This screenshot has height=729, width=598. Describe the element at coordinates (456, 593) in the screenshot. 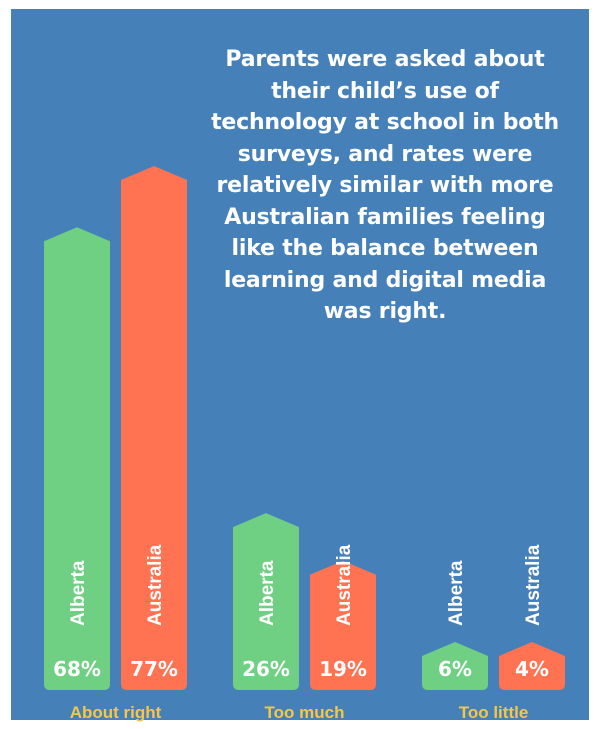

I see `series-label-alberta-too-little: Alberta` at that location.